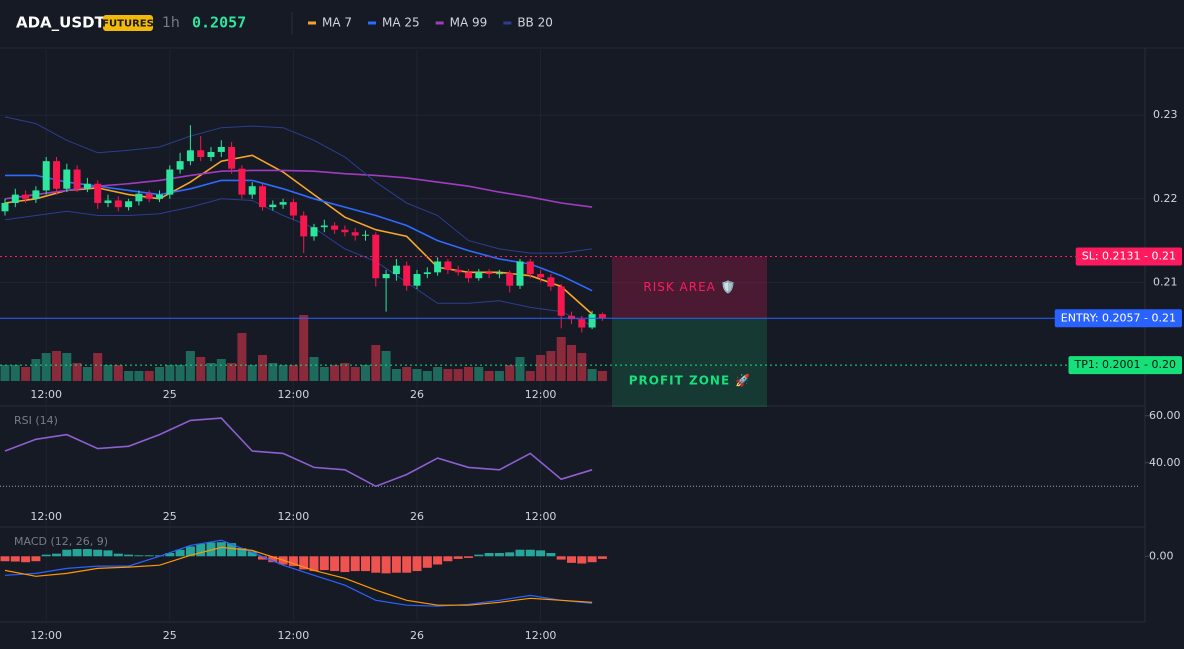 The image size is (1184, 649). What do you see at coordinates (689, 287) in the screenshot?
I see `zone-label: RISK AREA 🛡️` at bounding box center [689, 287].